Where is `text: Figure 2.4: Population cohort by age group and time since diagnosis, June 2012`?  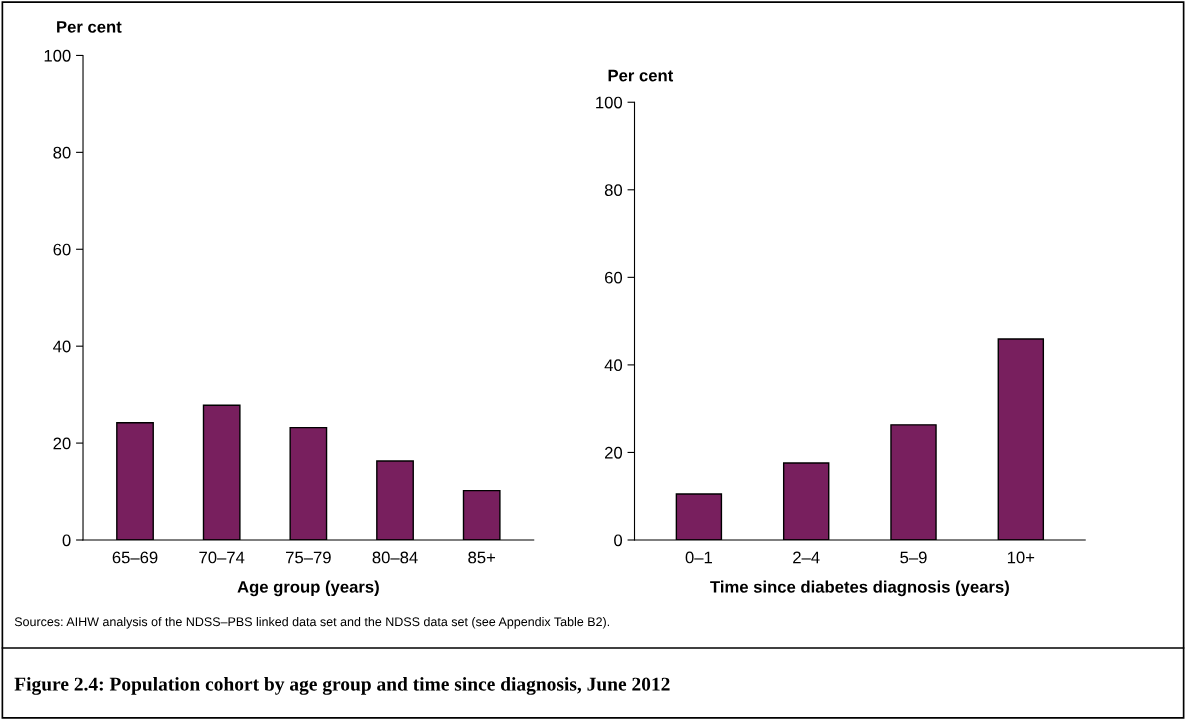
text: Figure 2.4: Population cohort by age group and time since diagnosis, June 2012 is located at coordinates (342, 686).